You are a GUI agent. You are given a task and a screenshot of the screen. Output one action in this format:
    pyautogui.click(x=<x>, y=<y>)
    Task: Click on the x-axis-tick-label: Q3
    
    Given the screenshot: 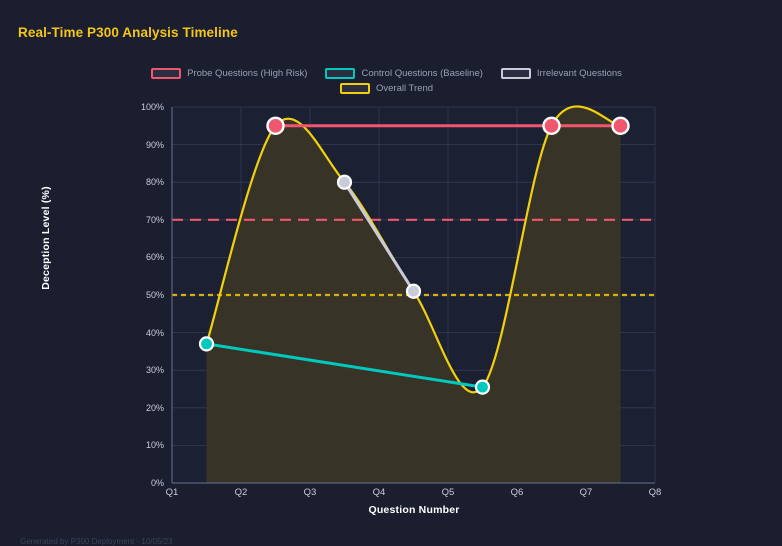 What is the action you would take?
    pyautogui.click(x=310, y=492)
    